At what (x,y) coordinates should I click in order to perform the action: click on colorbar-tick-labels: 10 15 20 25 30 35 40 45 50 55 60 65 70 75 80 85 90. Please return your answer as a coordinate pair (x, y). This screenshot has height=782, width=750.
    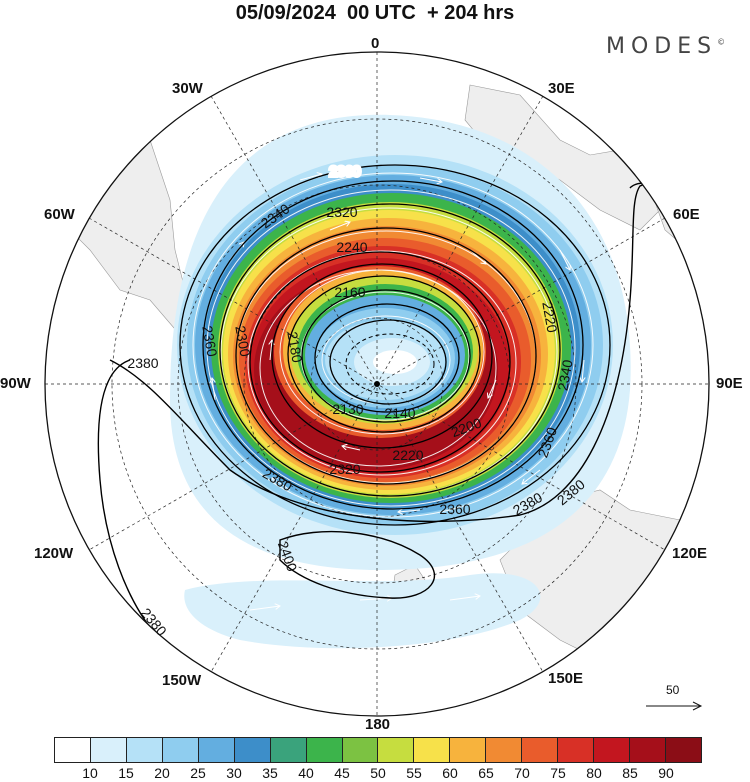
    Looking at the image, I should click on (378, 773).